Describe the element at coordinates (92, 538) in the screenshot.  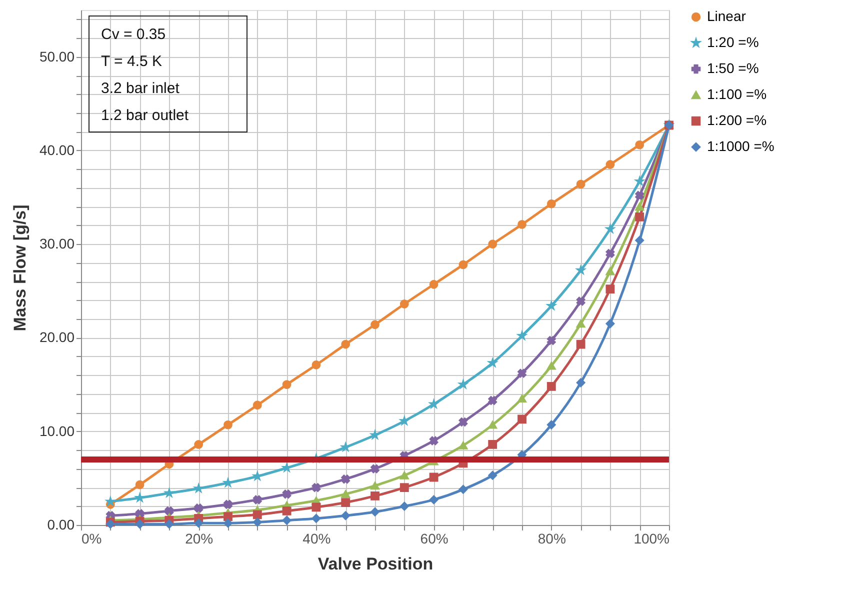
I see `x-tick-label: 0%` at that location.